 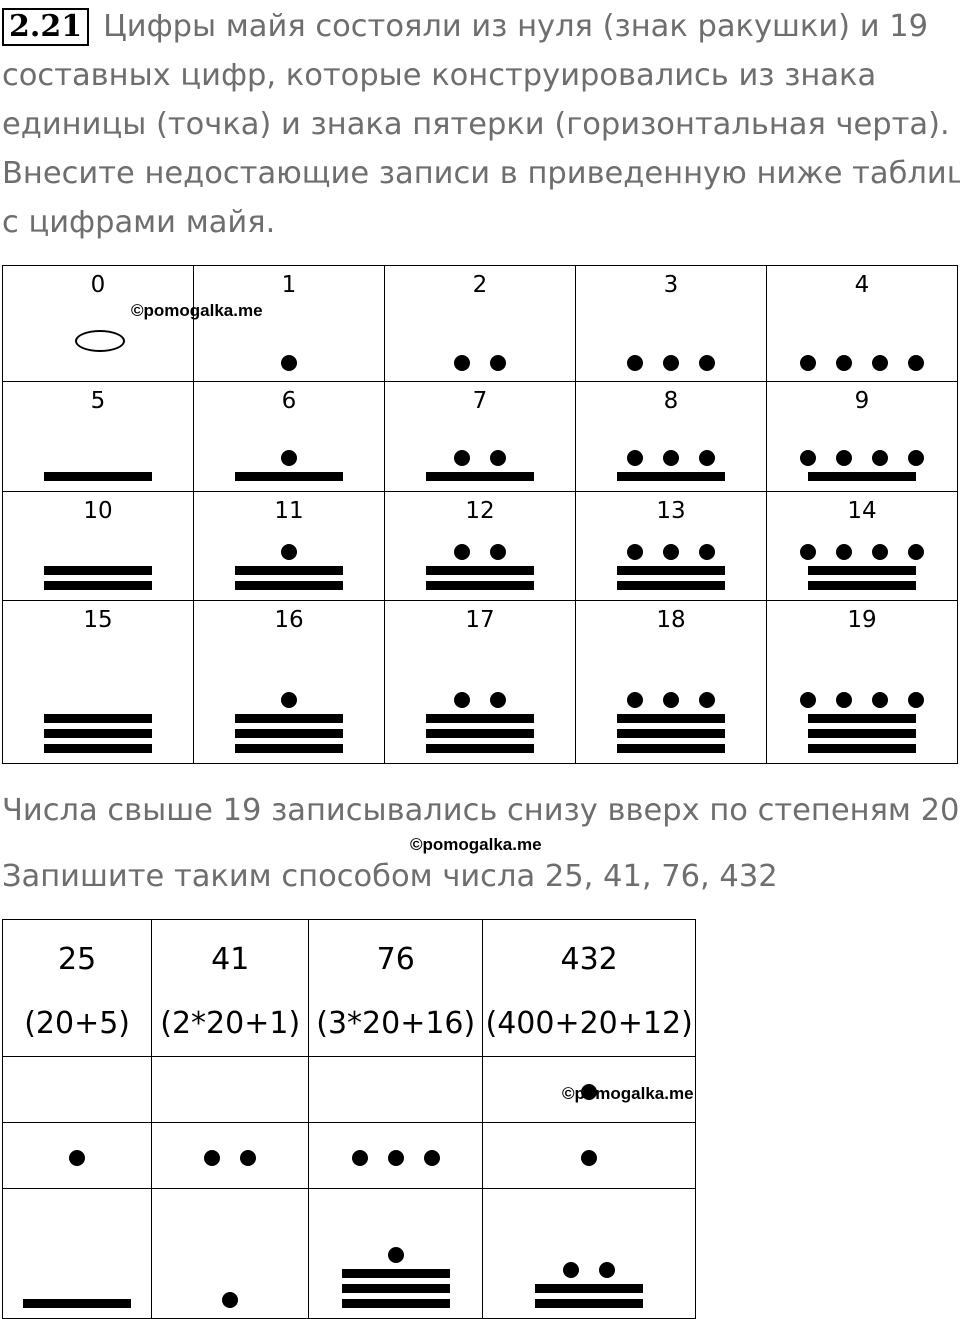 What do you see at coordinates (98, 285) in the screenshot?
I see `digit-label: 0` at bounding box center [98, 285].